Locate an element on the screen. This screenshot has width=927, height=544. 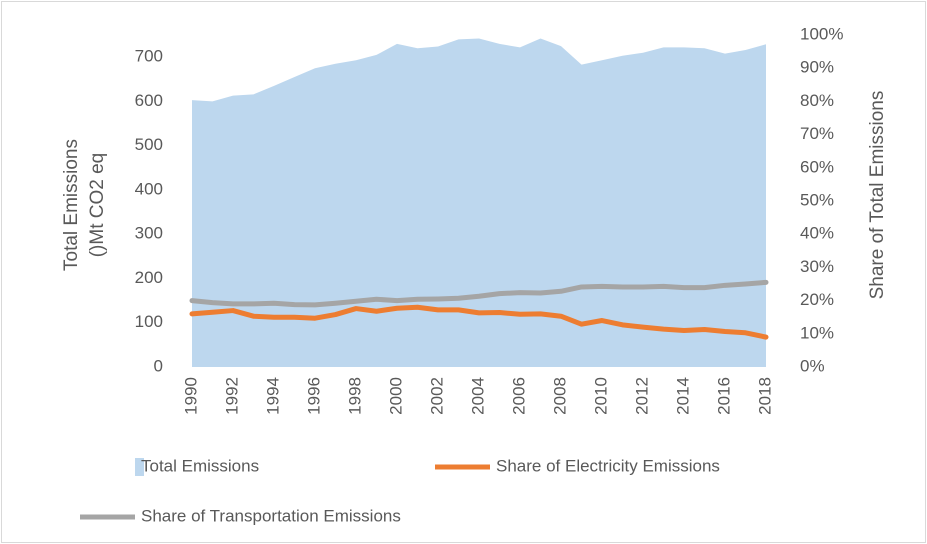
y-tick-label: 500 is located at coordinates (149, 144).